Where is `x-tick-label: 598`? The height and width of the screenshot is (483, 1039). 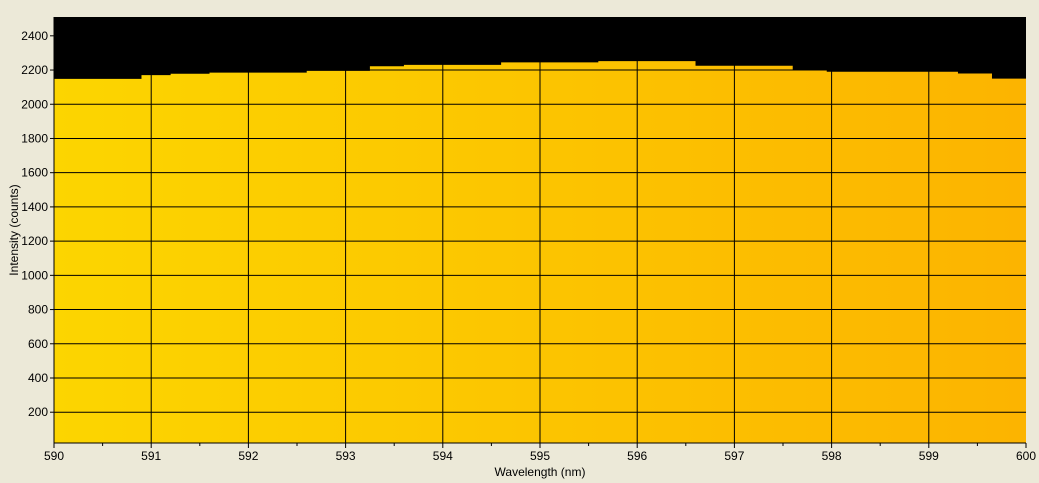
x-tick-label: 598 is located at coordinates (832, 456).